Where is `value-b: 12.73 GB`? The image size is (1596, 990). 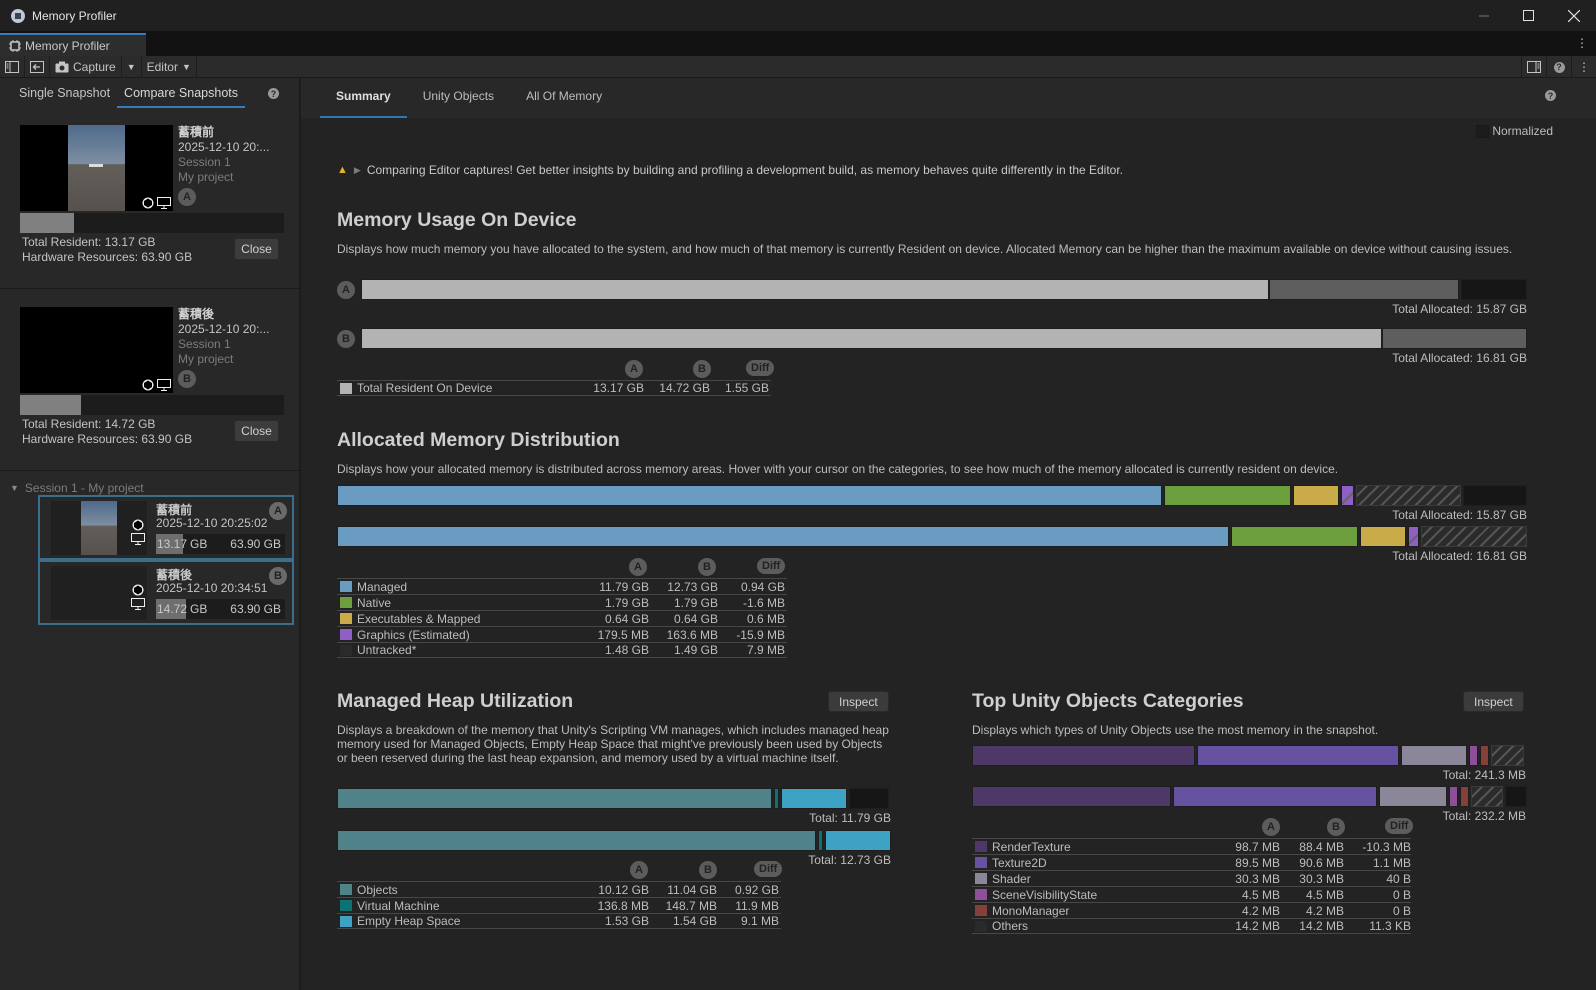 value-b: 12.73 GB is located at coordinates (692, 586).